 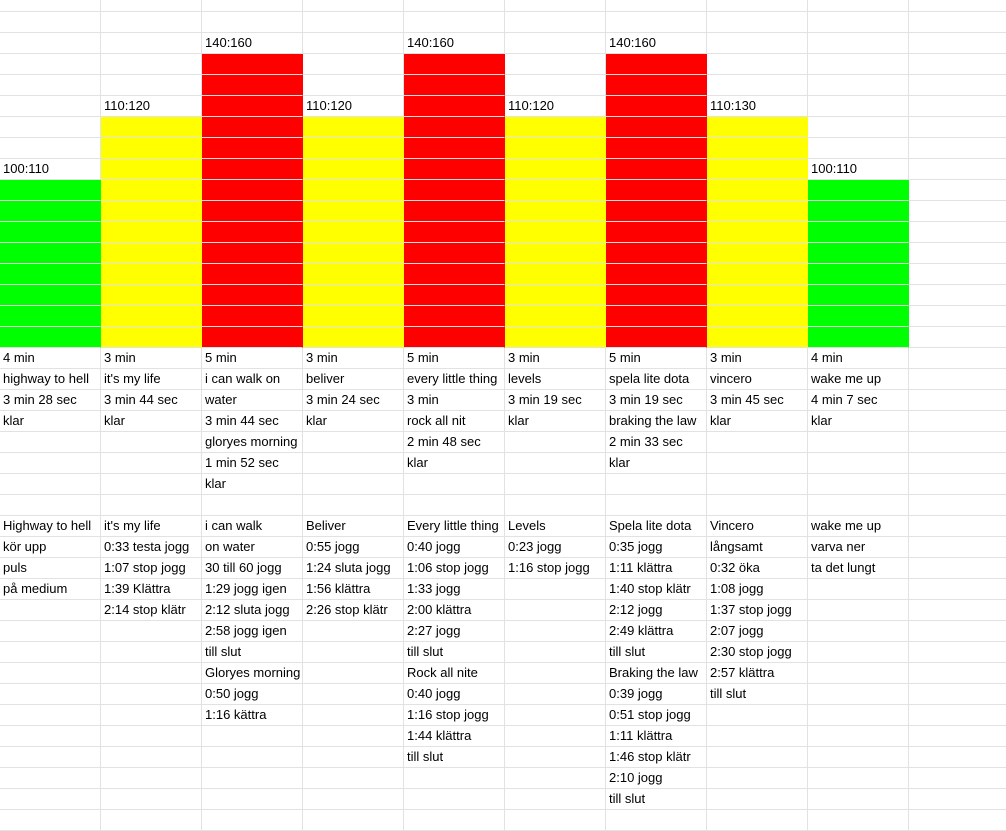 I want to click on bpm-label: 100:110, so click(x=50, y=169).